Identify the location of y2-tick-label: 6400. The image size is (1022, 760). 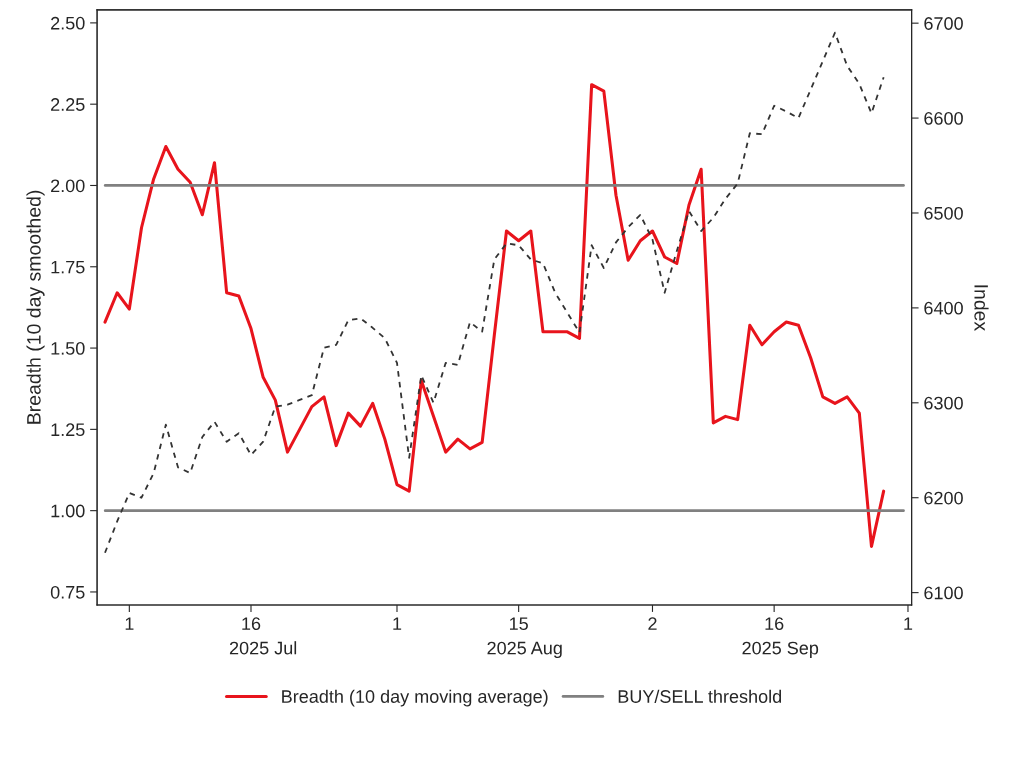
(943, 308).